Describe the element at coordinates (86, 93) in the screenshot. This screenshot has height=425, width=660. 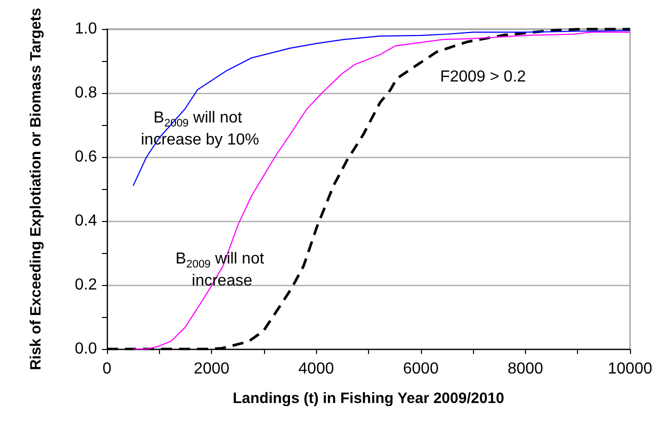
I see `y-tick-label: 0.8` at that location.